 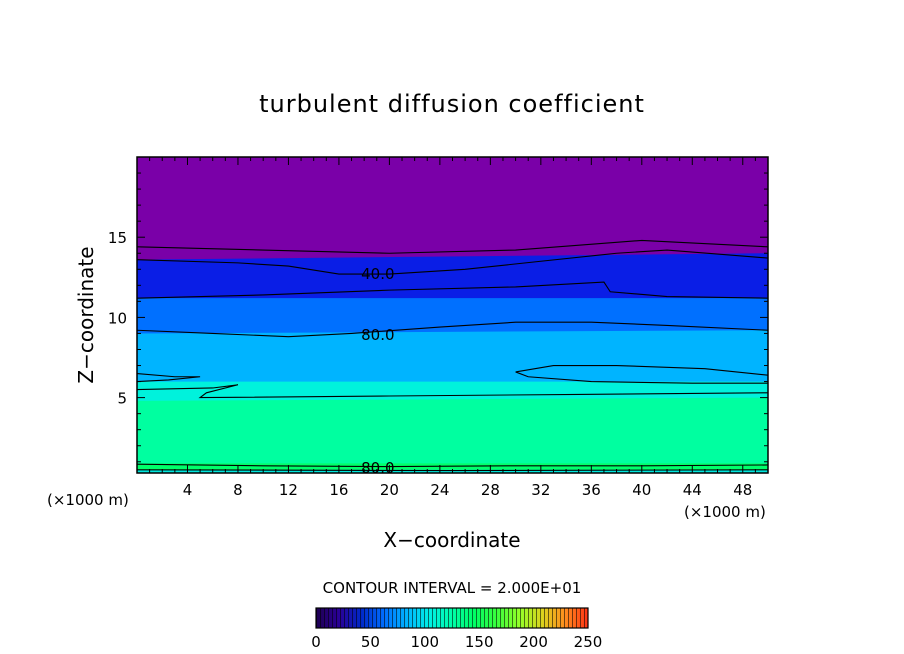 What do you see at coordinates (117, 318) in the screenshot?
I see `y-tick-label: 10` at bounding box center [117, 318].